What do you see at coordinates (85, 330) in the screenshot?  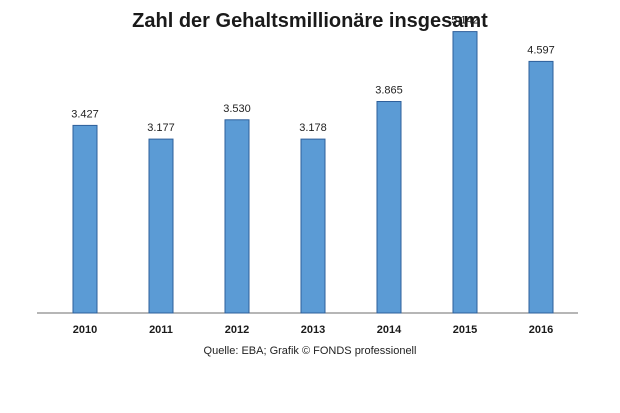 I see `x-tick-label-2010: 2010` at bounding box center [85, 330].